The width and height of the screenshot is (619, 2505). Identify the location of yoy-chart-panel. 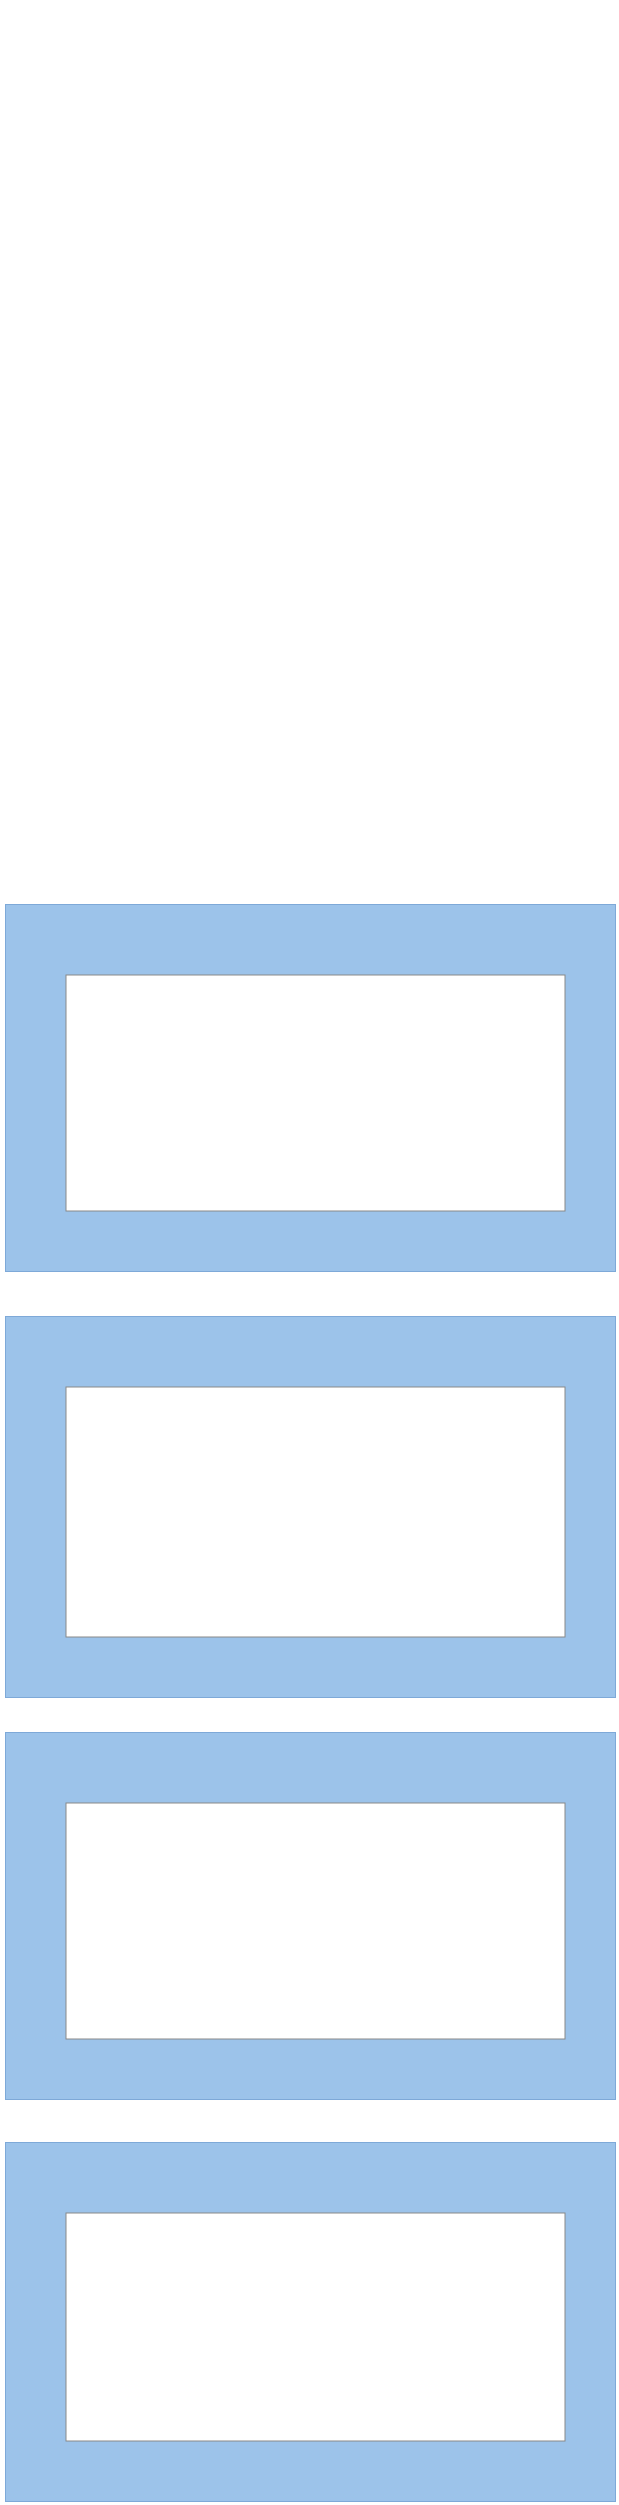
(310, 2322).